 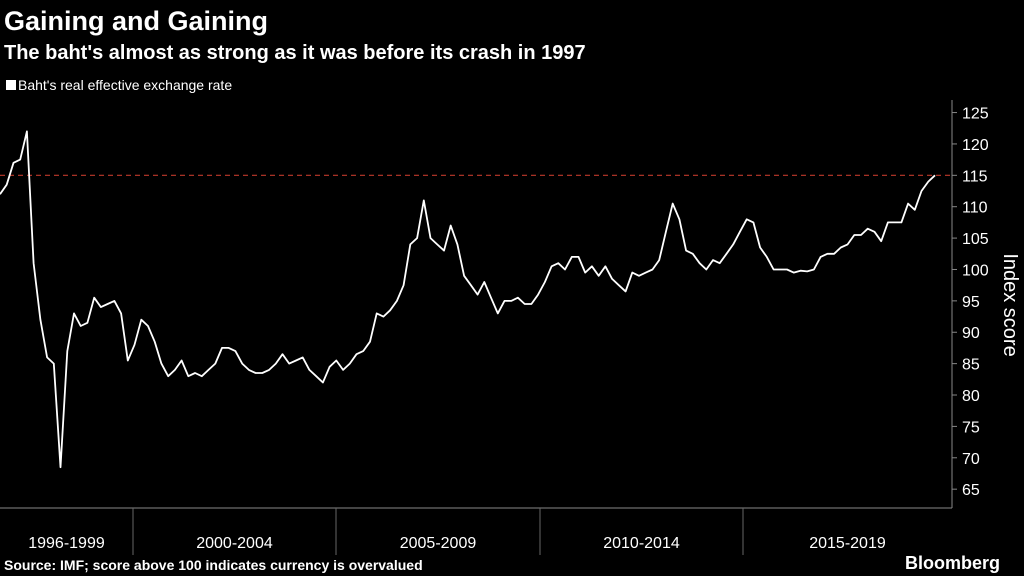 I want to click on y-tick-label: 100, so click(x=975, y=270).